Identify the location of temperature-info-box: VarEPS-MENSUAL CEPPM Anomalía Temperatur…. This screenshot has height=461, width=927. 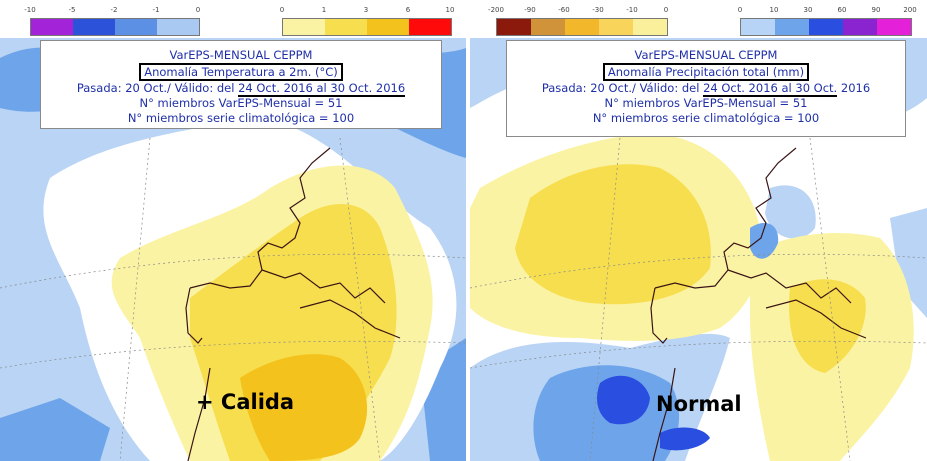
(241, 84).